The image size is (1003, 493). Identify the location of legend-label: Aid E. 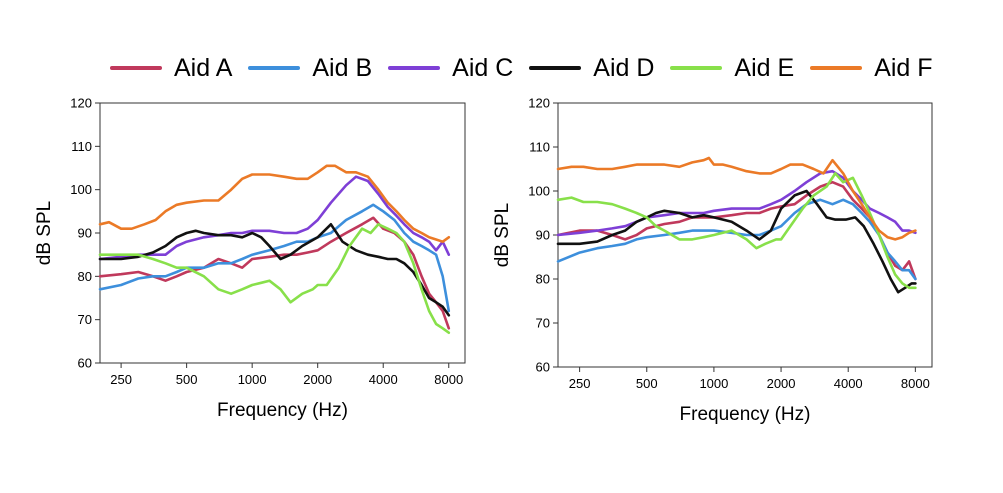
(764, 67).